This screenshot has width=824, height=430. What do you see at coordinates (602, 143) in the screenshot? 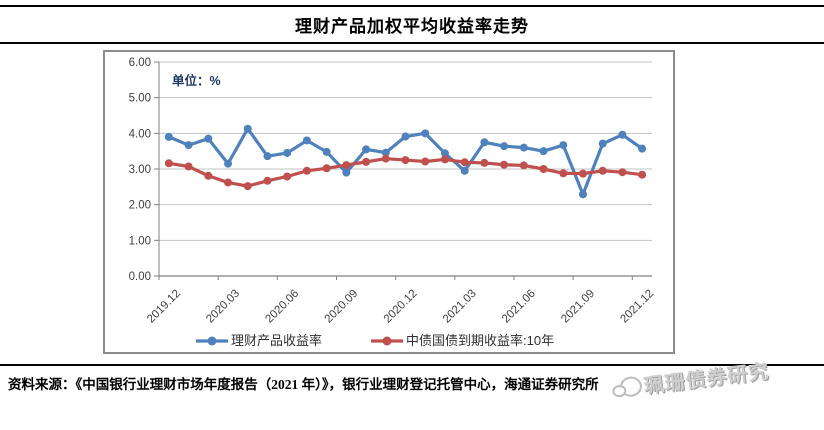
I see `data-point-s0-2021.10` at bounding box center [602, 143].